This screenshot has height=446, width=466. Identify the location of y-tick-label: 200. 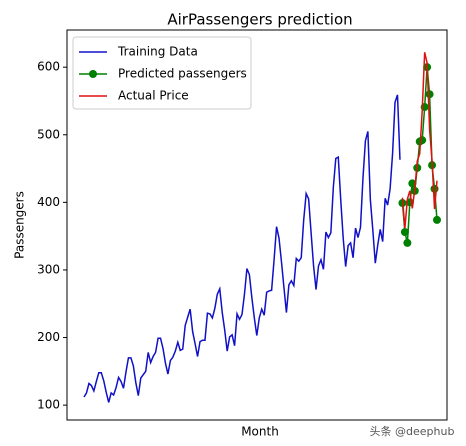
(48, 337).